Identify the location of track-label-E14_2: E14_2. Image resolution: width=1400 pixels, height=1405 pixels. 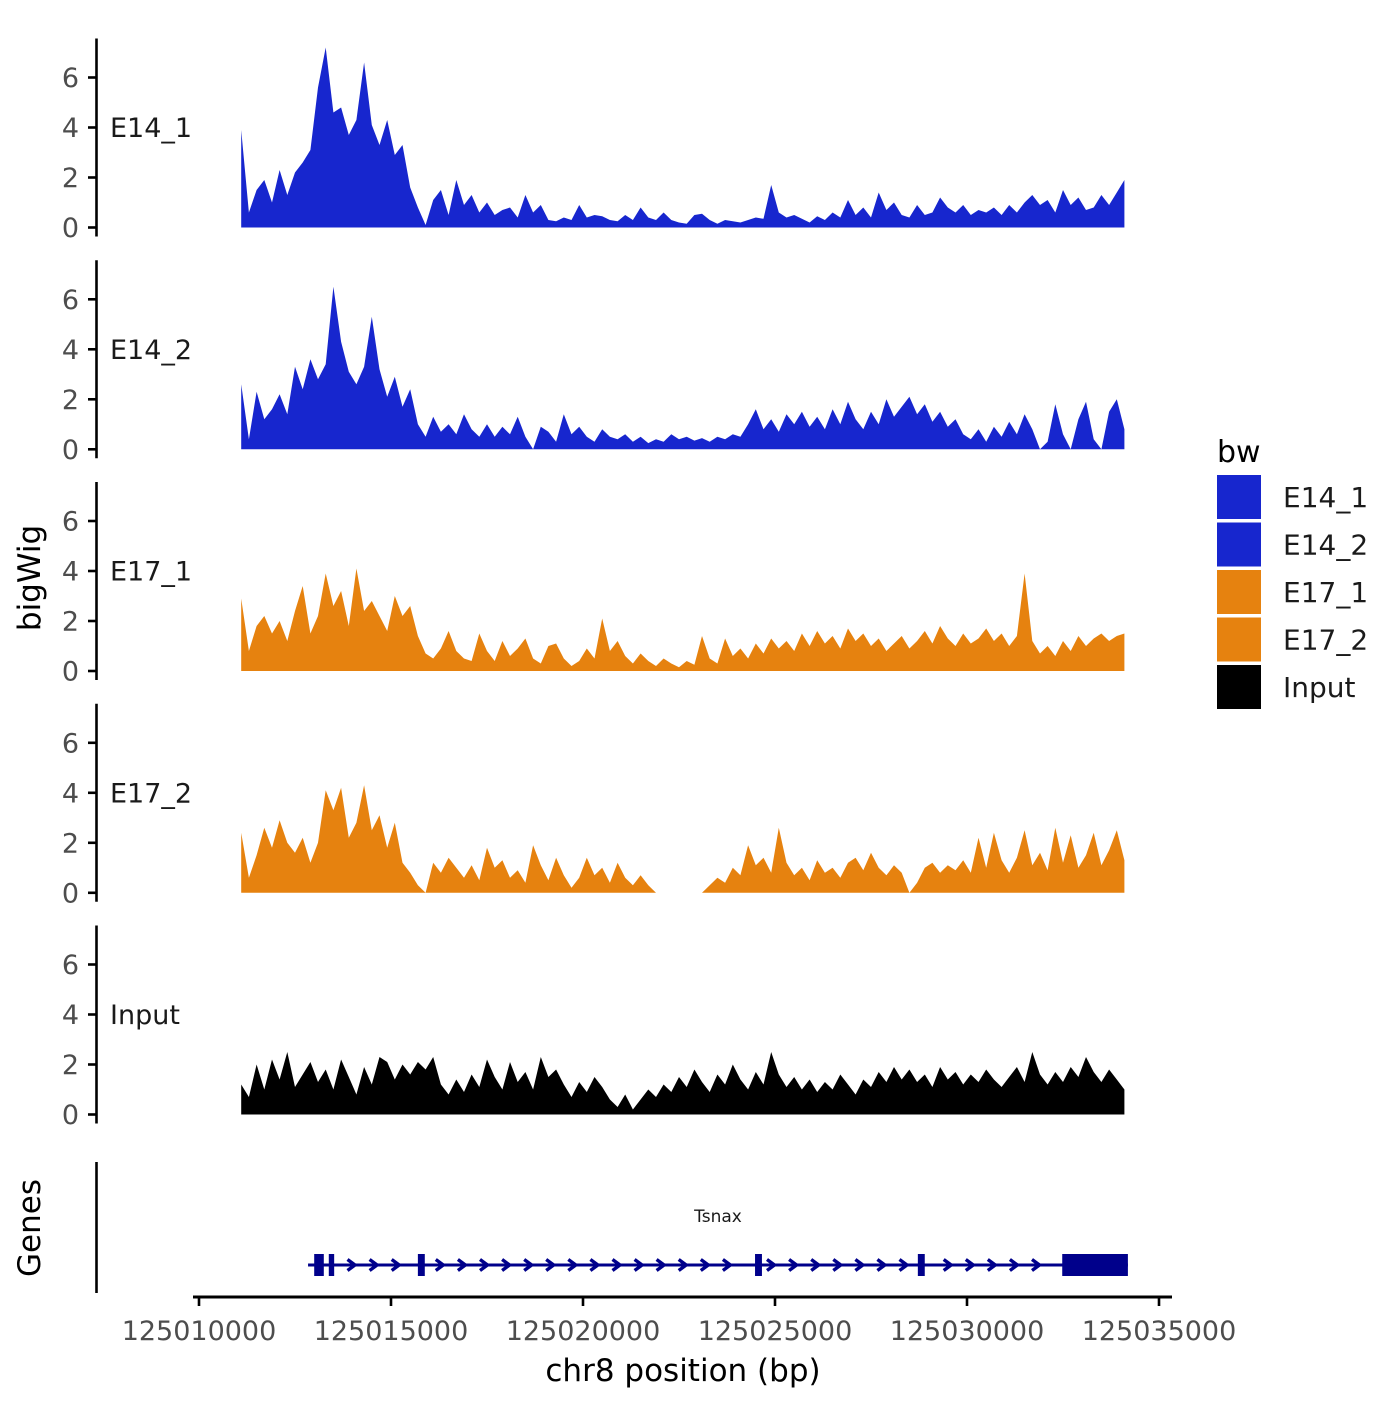
(151, 350).